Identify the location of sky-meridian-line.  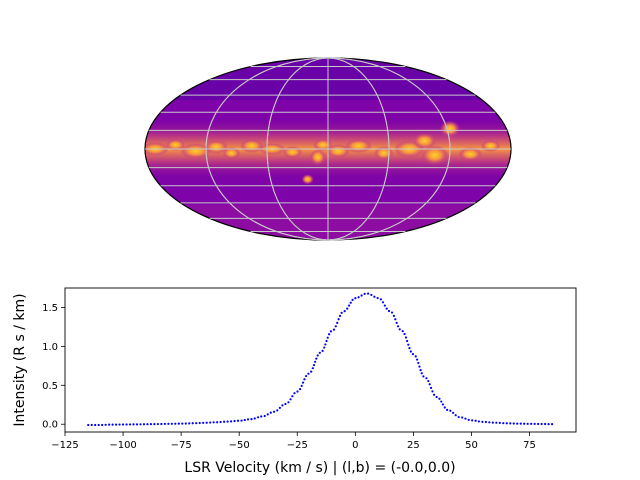
(328, 149).